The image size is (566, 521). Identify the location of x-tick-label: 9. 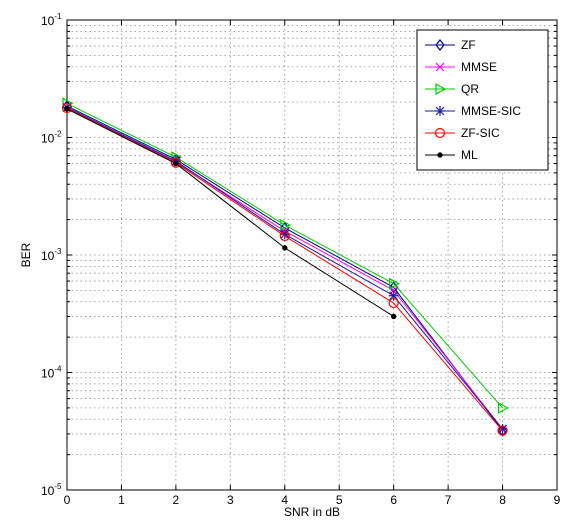
(557, 500).